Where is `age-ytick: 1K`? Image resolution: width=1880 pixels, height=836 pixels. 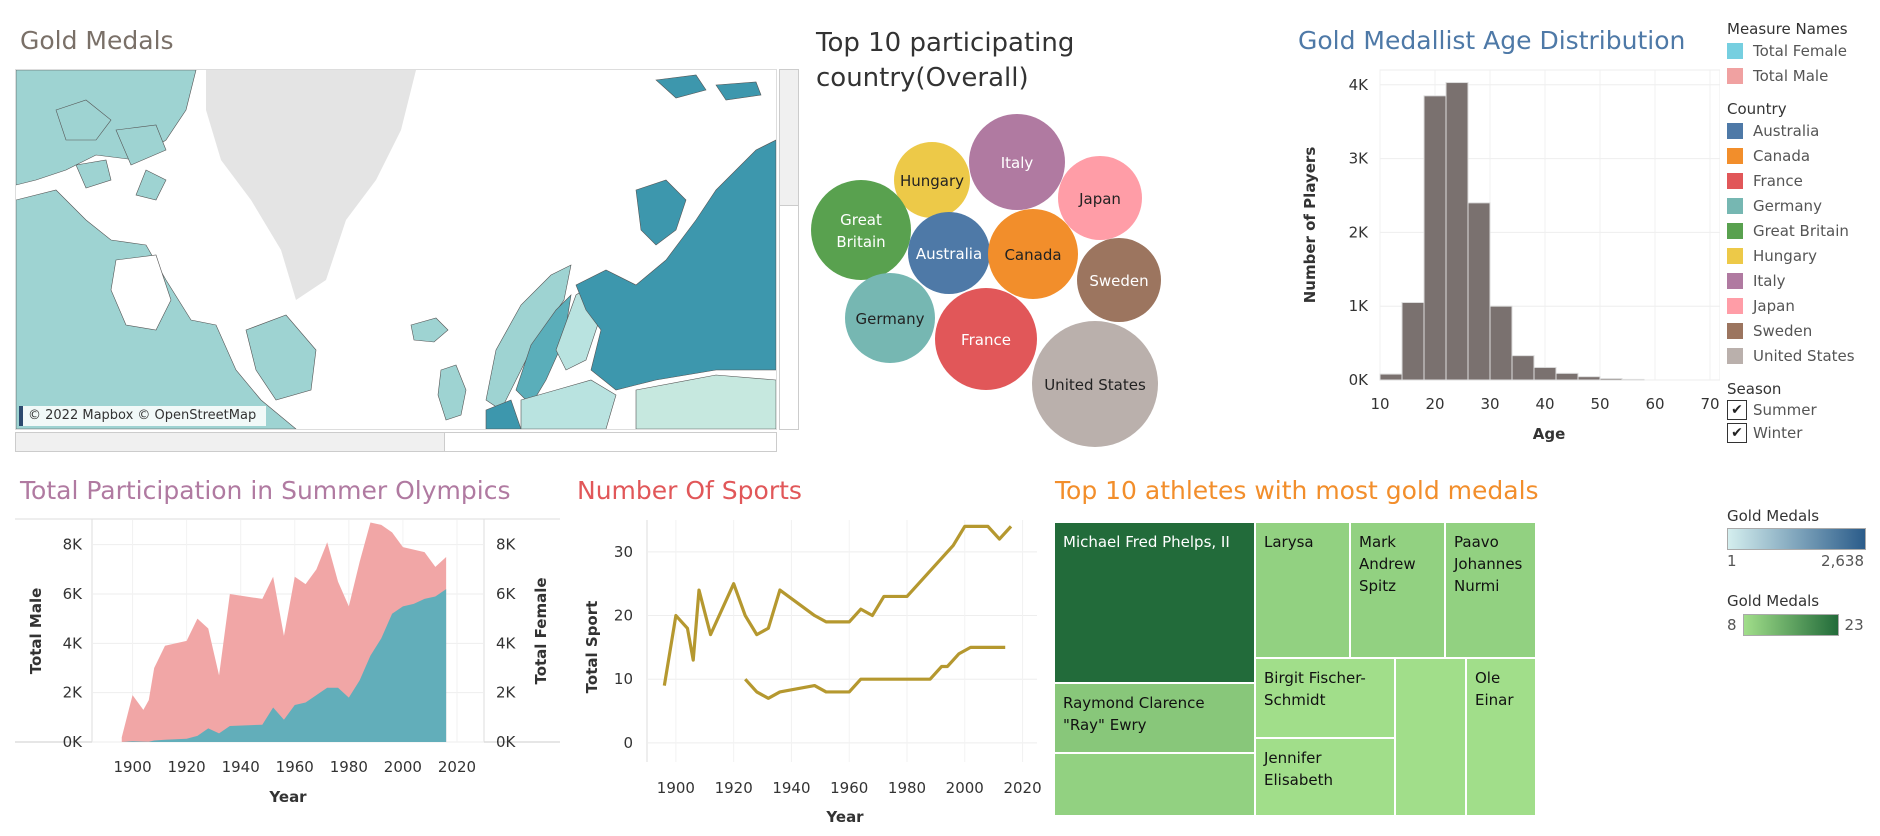 age-ytick: 1K is located at coordinates (1359, 306).